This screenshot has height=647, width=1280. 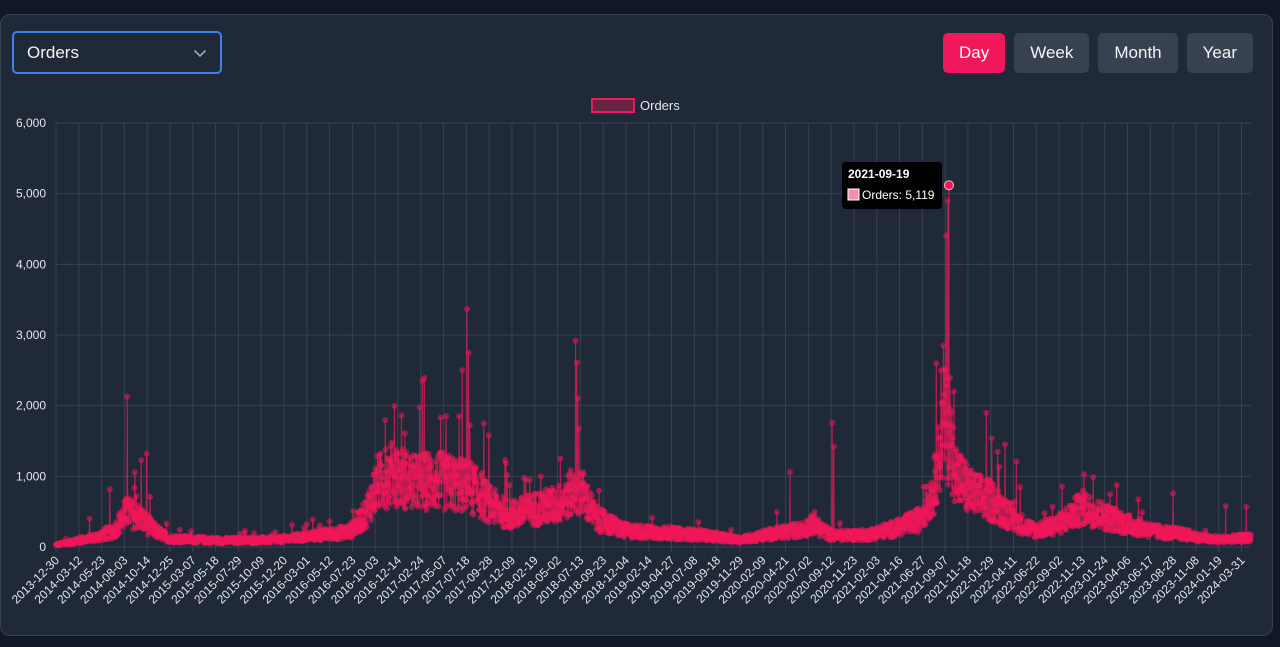 What do you see at coordinates (853, 194) in the screenshot?
I see `tooltip-swatch` at bounding box center [853, 194].